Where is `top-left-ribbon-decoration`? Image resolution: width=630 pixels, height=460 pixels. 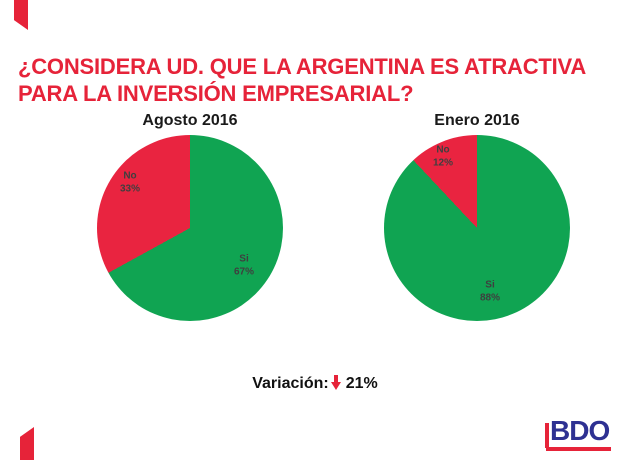
top-left-ribbon-decoration is located at coordinates (21, 15).